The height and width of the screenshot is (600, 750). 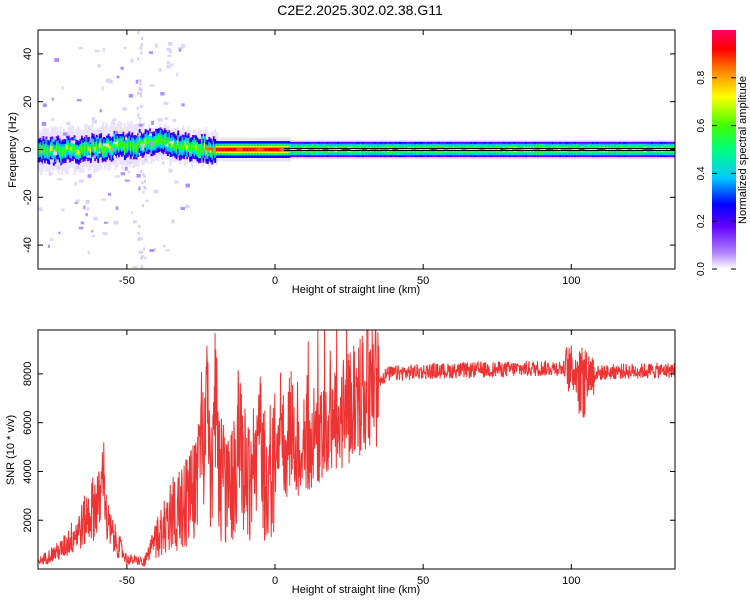 I want to click on spectrogram-xtick-label: 0, so click(x=275, y=281).